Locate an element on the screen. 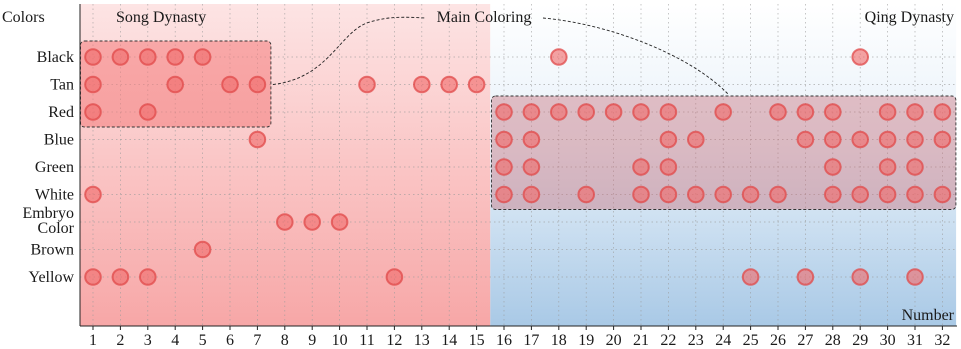 The width and height of the screenshot is (961, 349). x-tick-label: 2 is located at coordinates (120, 340).